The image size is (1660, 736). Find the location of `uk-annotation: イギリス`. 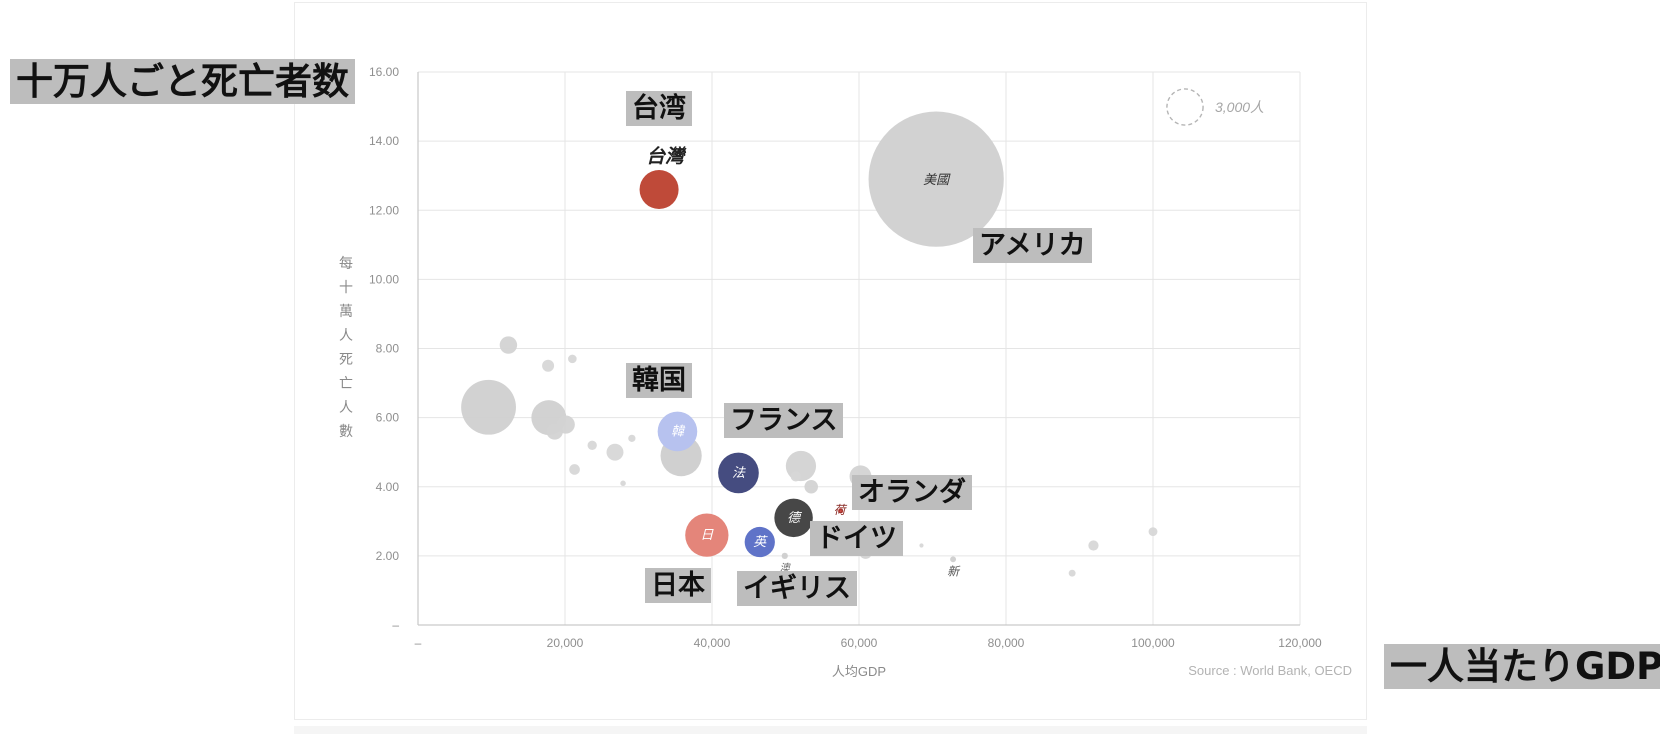

uk-annotation: イギリス is located at coordinates (797, 588).